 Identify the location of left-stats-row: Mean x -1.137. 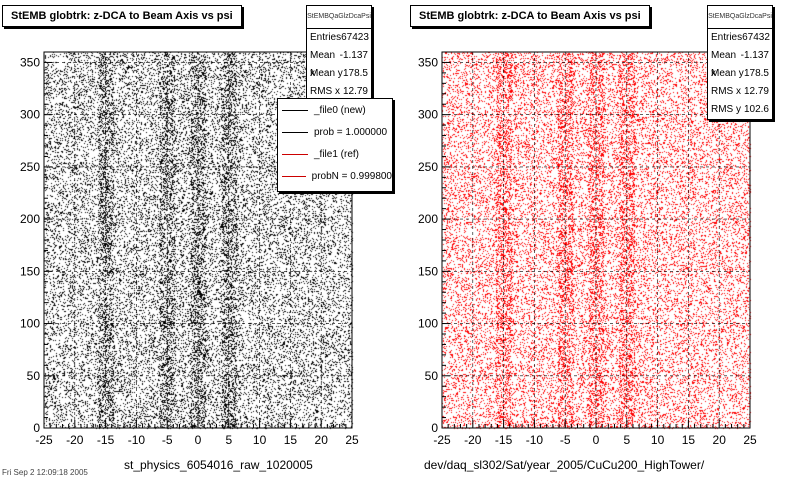
(339, 64).